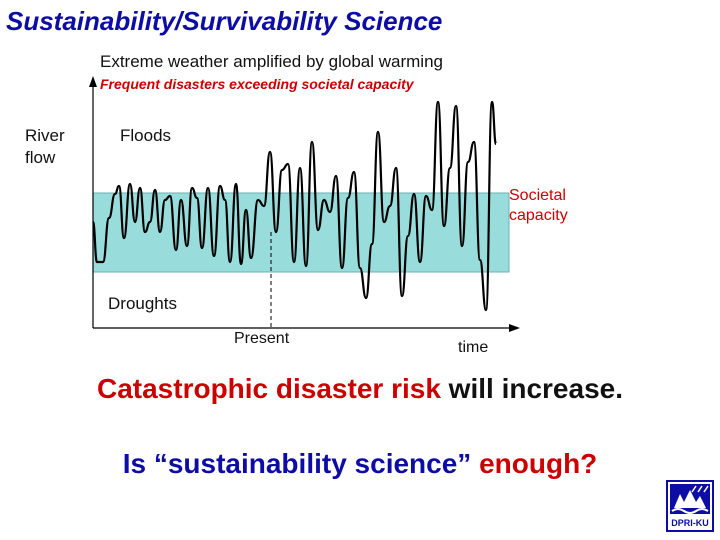 Image resolution: width=720 pixels, height=540 pixels. I want to click on y-axis-label: River flow, so click(45, 146).